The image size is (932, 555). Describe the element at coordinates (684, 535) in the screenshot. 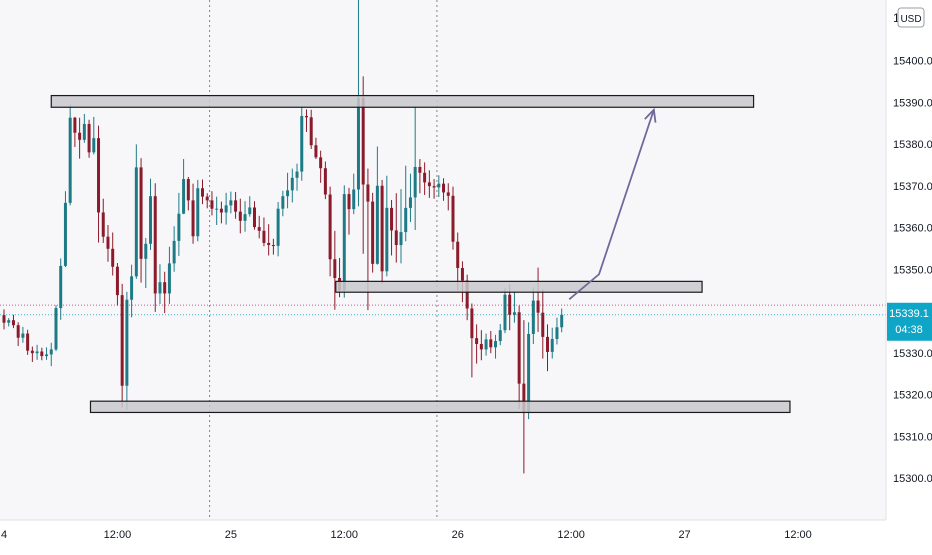

I see `x-tick-label: 27` at that location.